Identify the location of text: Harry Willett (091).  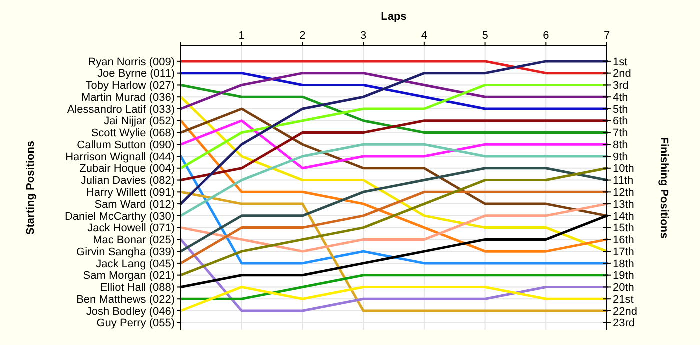
(130, 193).